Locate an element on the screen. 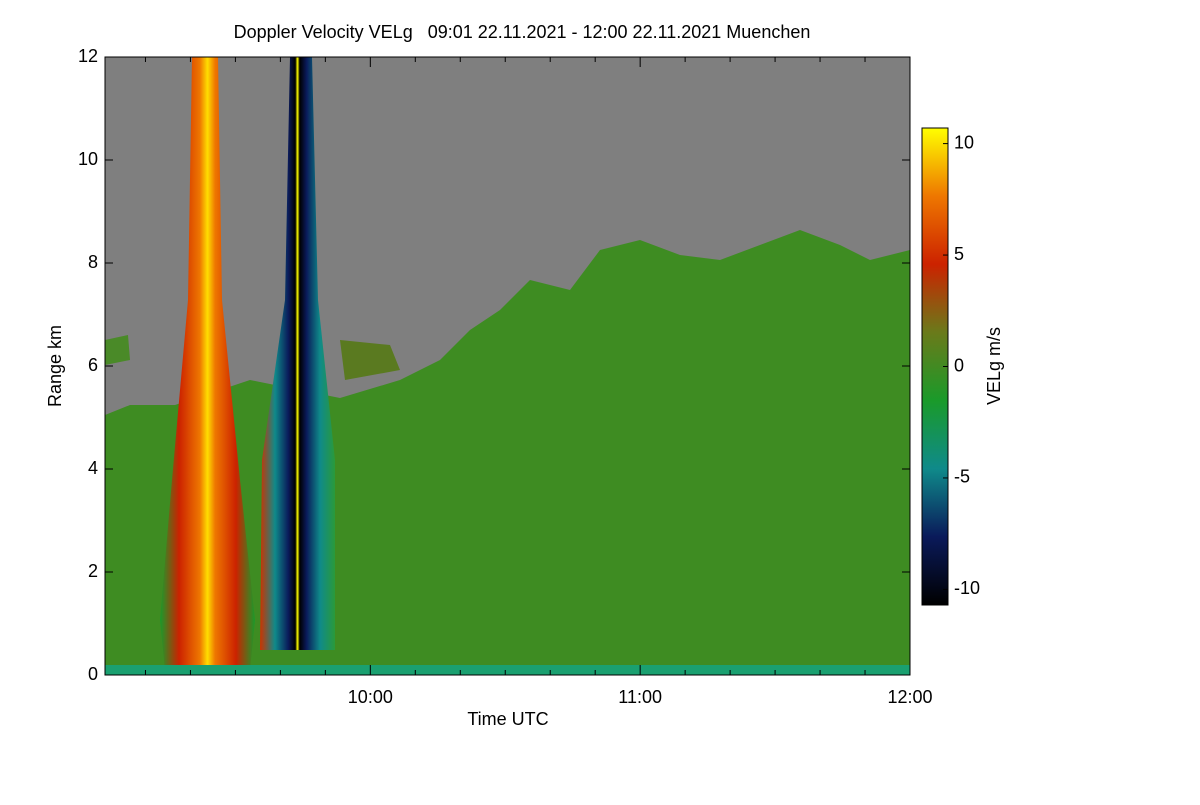 The image size is (1200, 805). y-tick-label: 12 is located at coordinates (88, 56).